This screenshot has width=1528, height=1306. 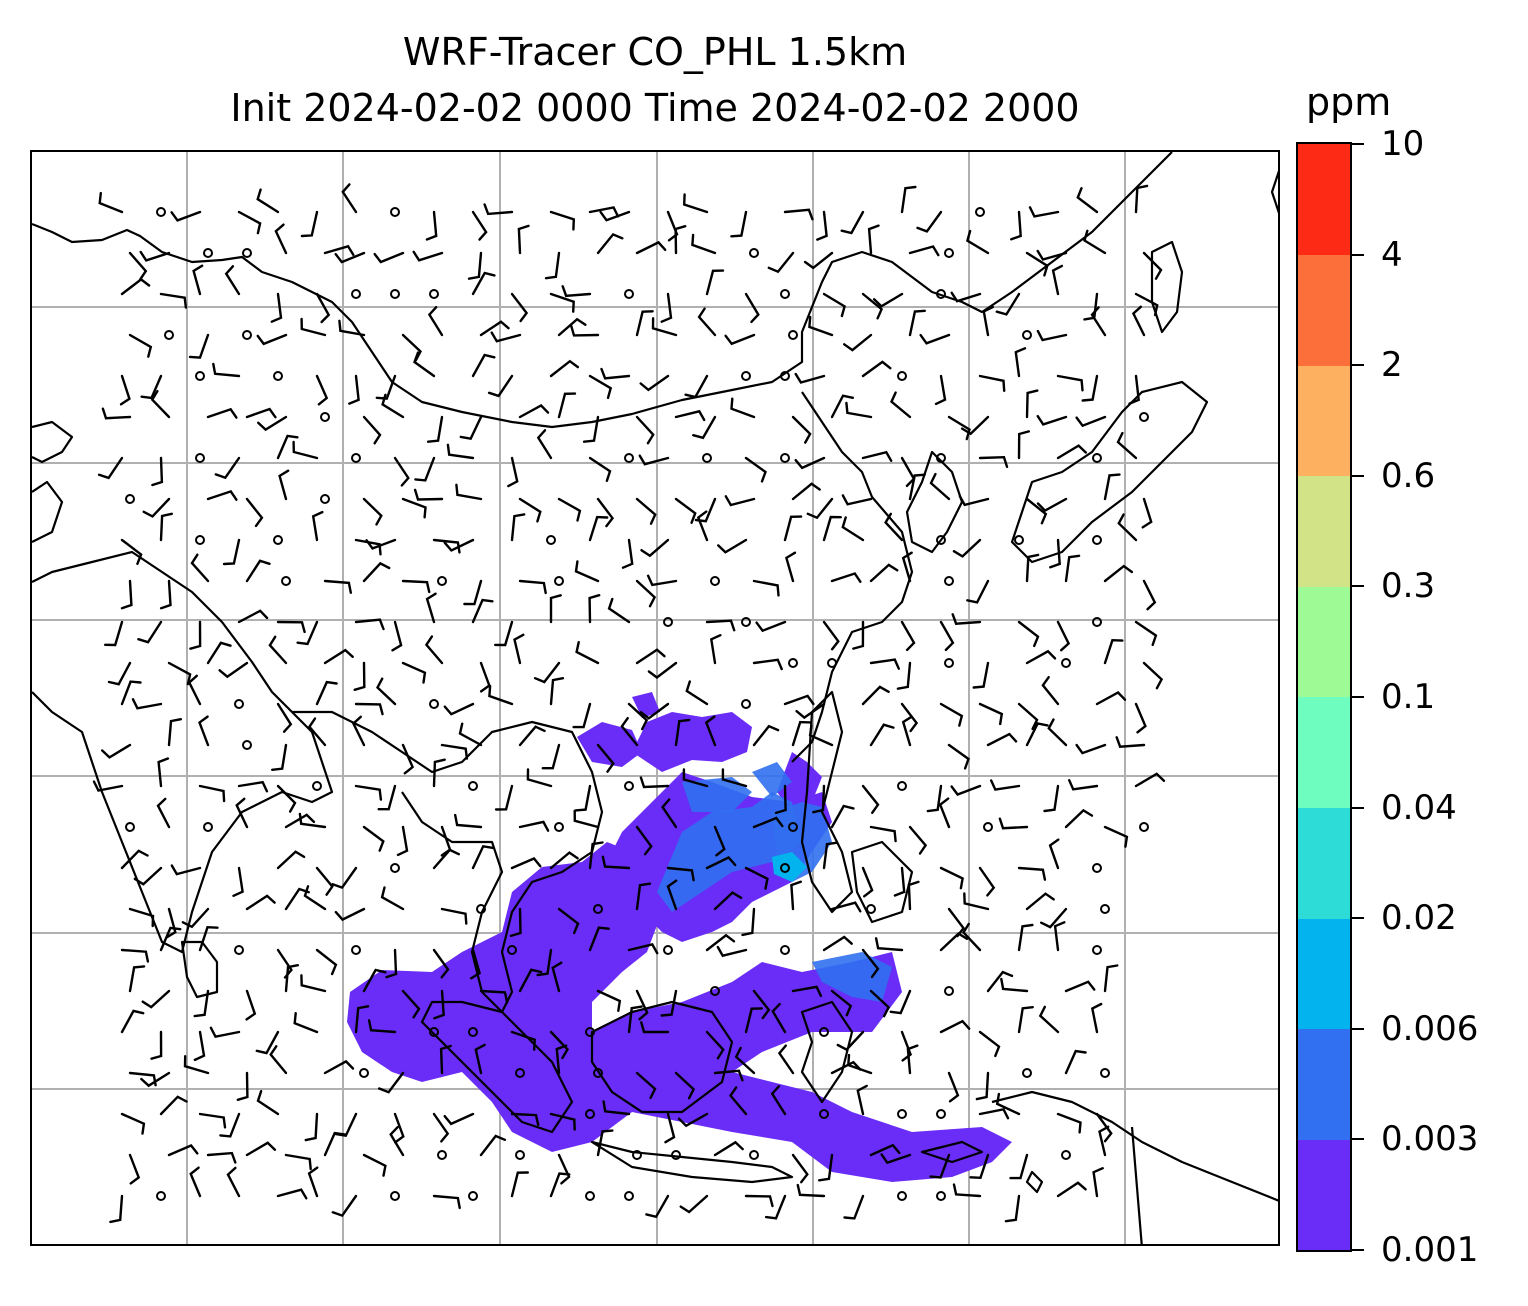 What do you see at coordinates (1392, 365) in the screenshot?
I see `colorbar-tick-label: 2` at bounding box center [1392, 365].